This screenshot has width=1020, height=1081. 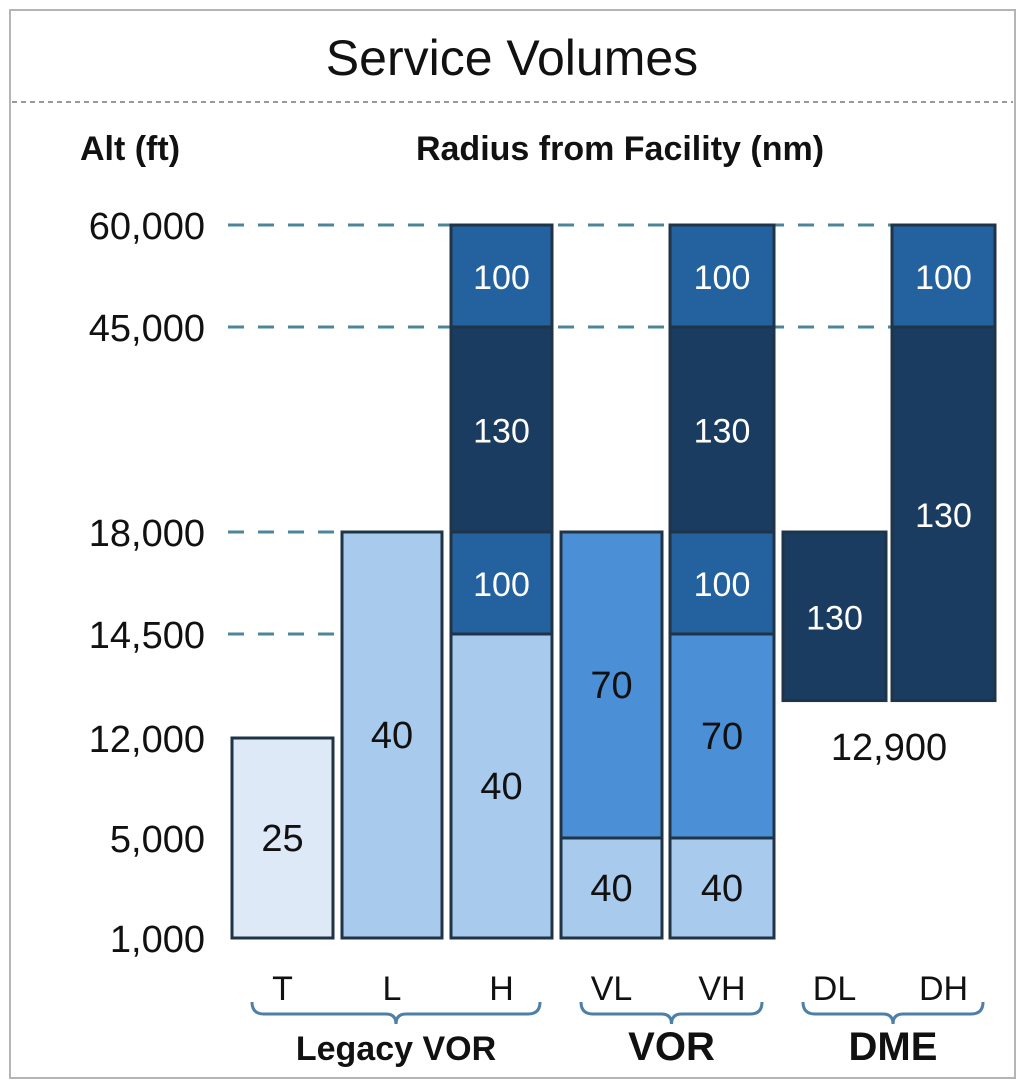 I want to click on group-label: DME, so click(x=893, y=1047).